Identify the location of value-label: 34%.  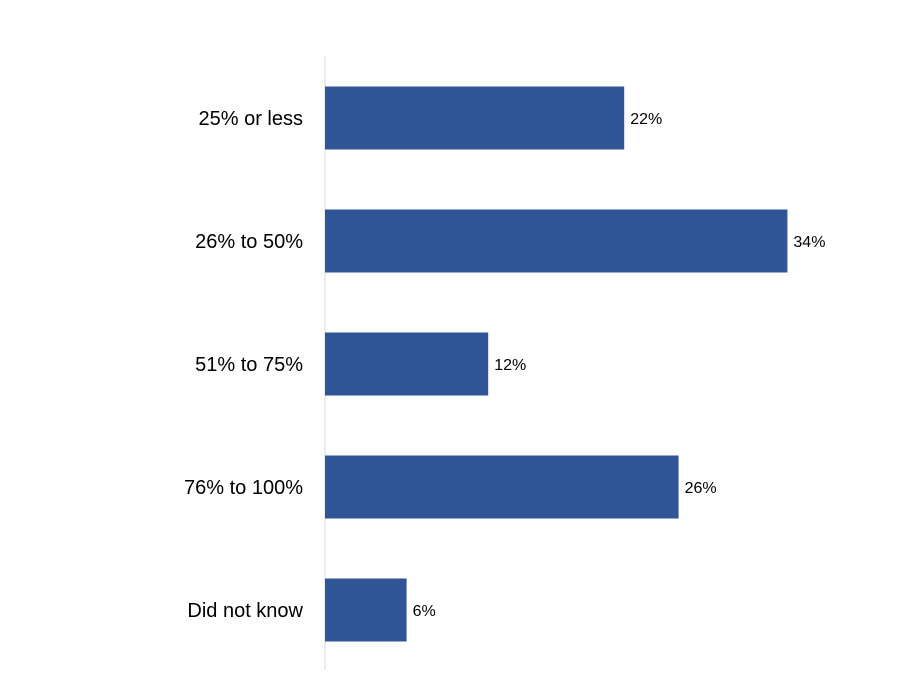
(809, 242).